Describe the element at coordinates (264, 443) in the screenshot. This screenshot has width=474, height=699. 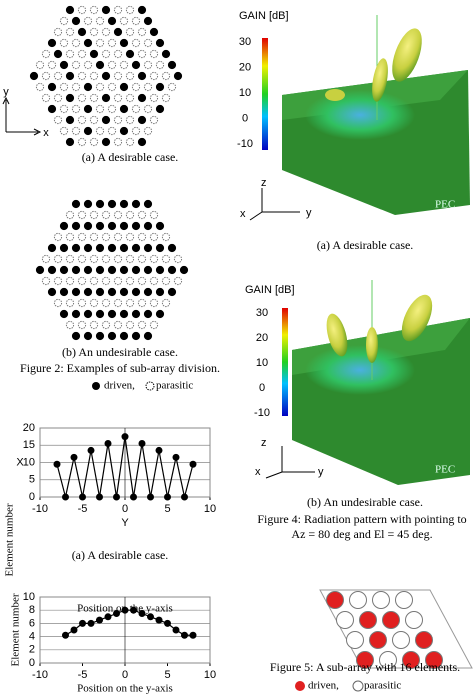
I see `axis-label: z` at that location.